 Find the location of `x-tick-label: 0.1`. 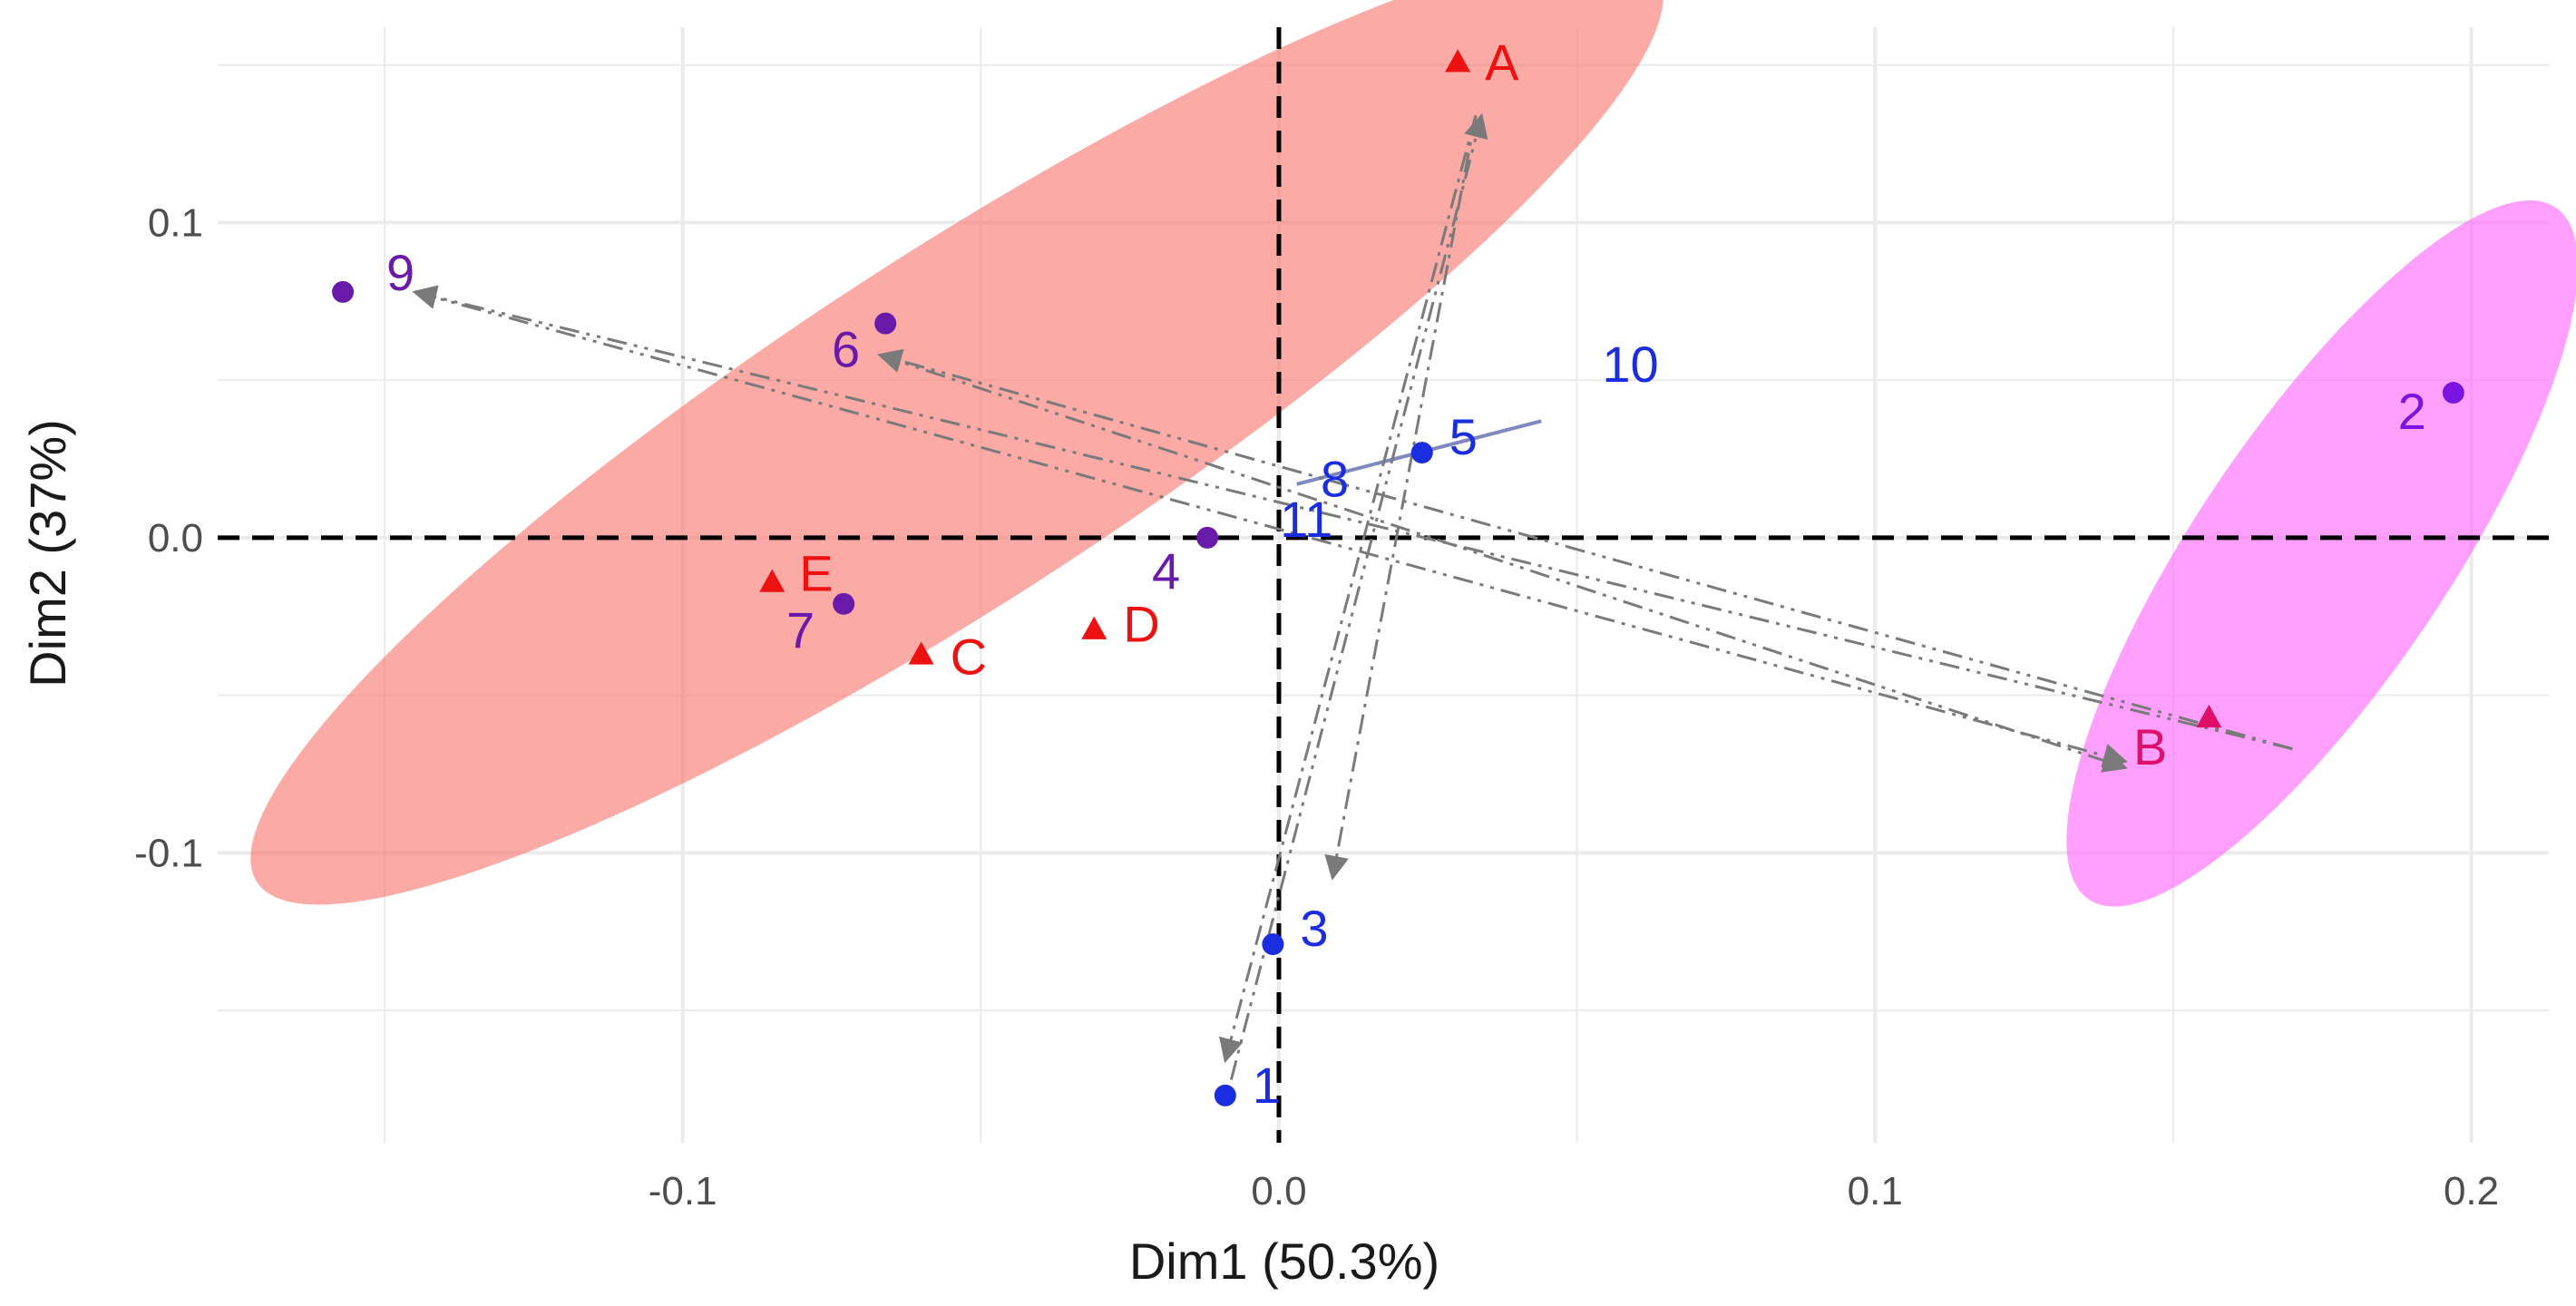

x-tick-label: 0.1 is located at coordinates (1875, 1191).